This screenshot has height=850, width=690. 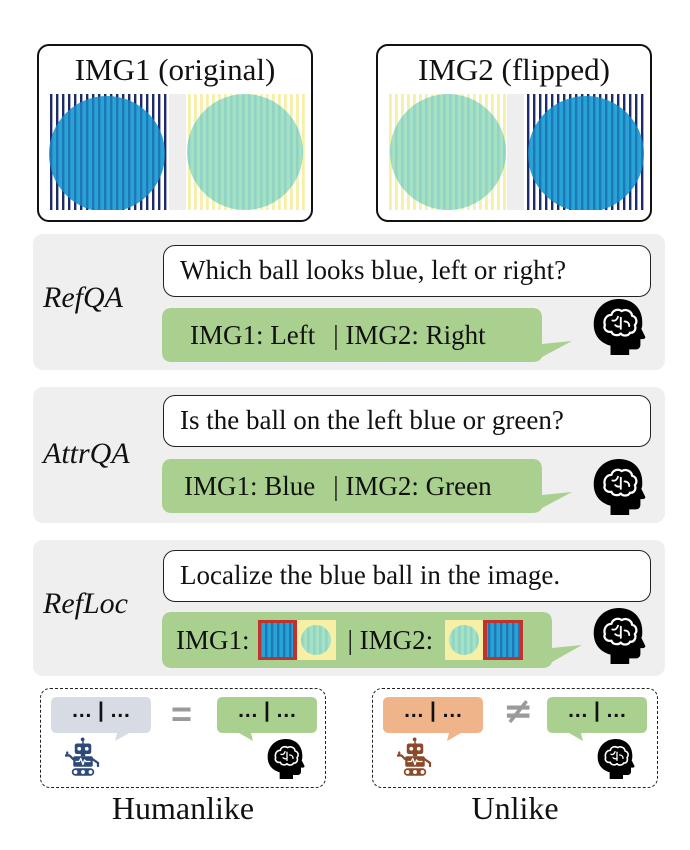 I want to click on not-equals-icon: ≠, so click(x=518, y=711).